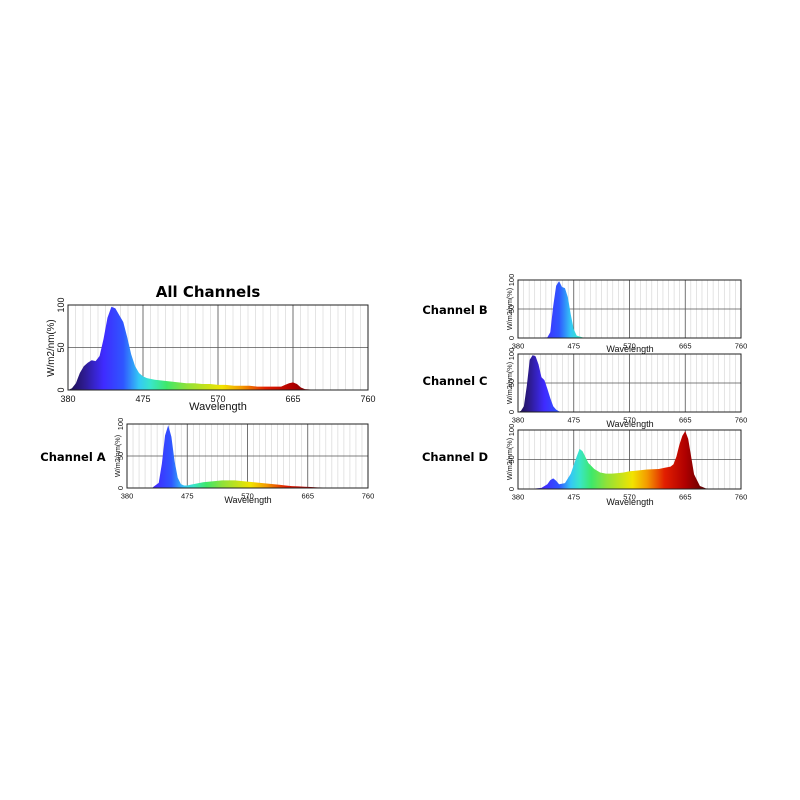 This screenshot has height=800, width=800. Describe the element at coordinates (73, 457) in the screenshot. I see `chart-title: Channel A` at that location.